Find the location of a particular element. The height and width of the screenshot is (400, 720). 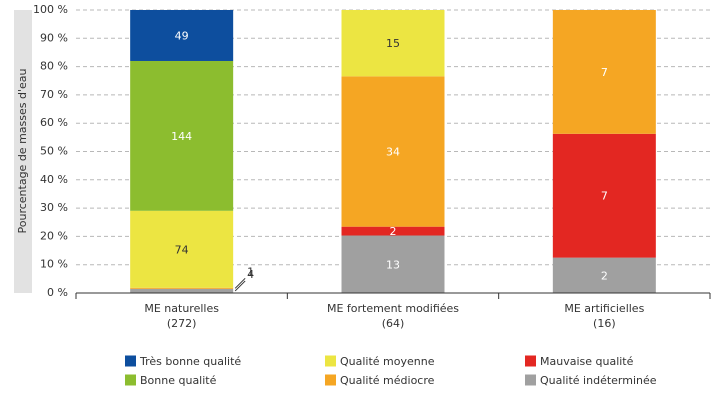

value-label: 74 is located at coordinates (182, 249).